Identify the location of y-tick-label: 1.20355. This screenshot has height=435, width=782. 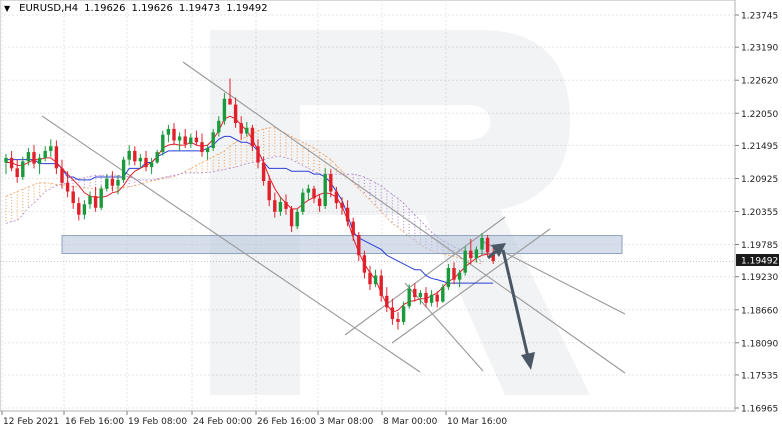
(759, 213).